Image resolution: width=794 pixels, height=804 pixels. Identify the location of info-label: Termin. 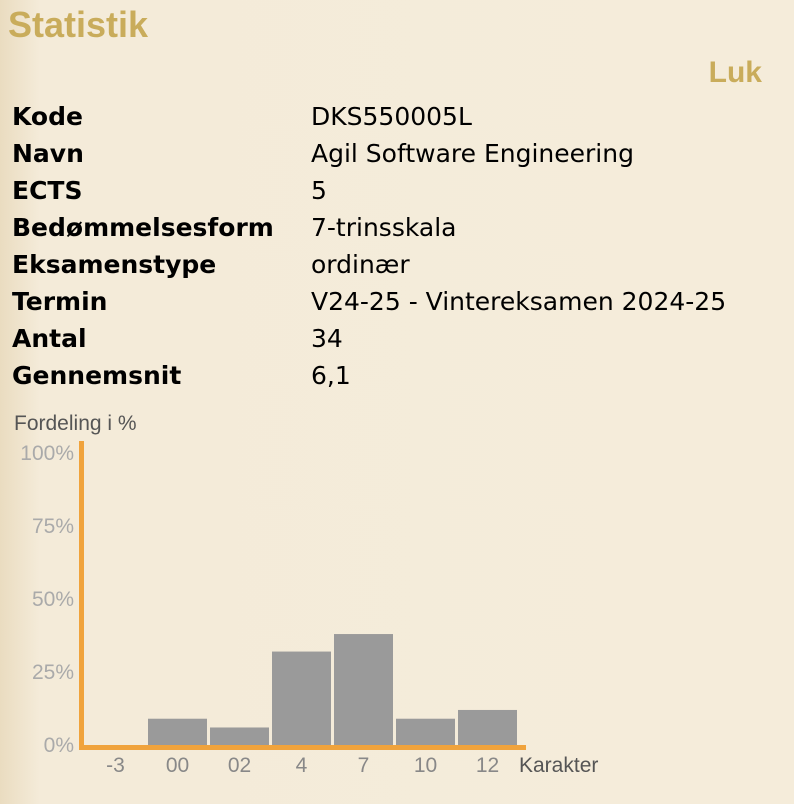
(60, 301).